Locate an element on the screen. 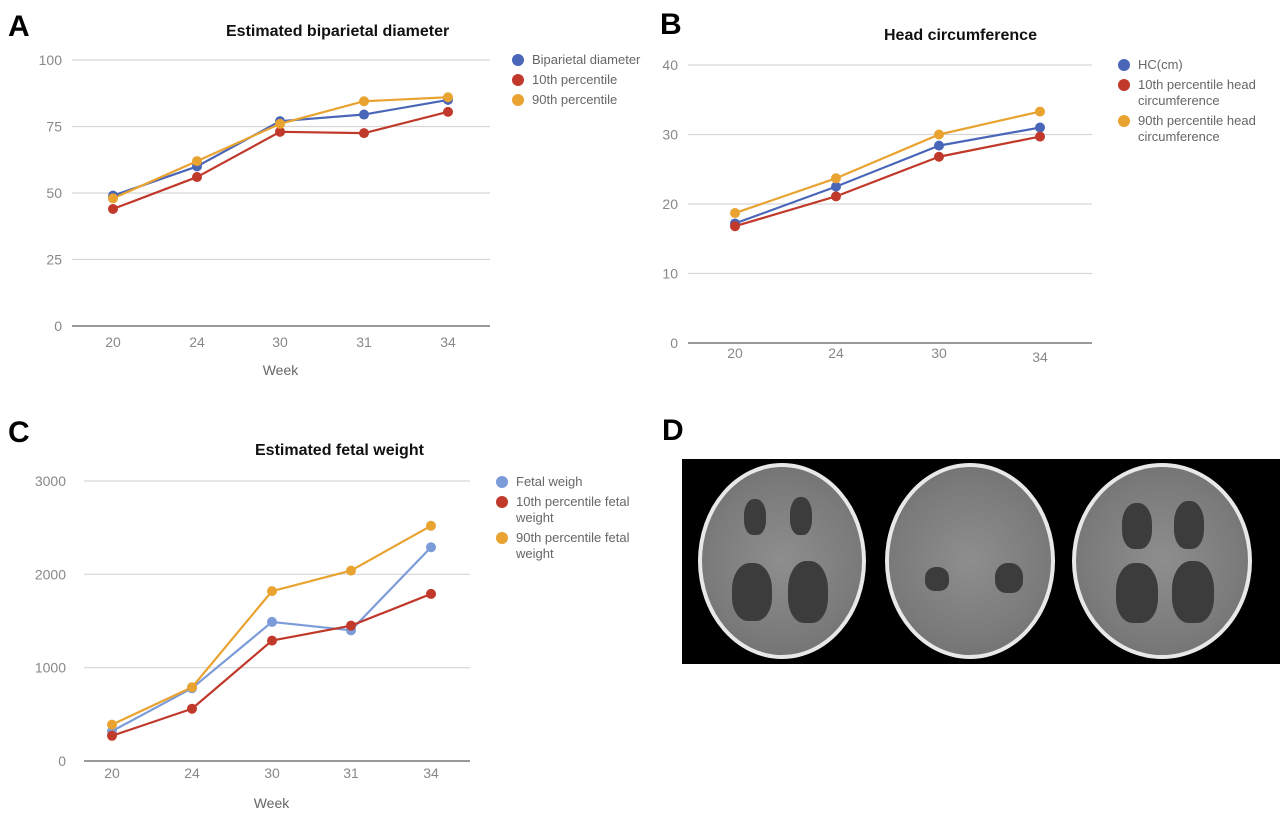  chart-a-series-2-line is located at coordinates (280, 148).